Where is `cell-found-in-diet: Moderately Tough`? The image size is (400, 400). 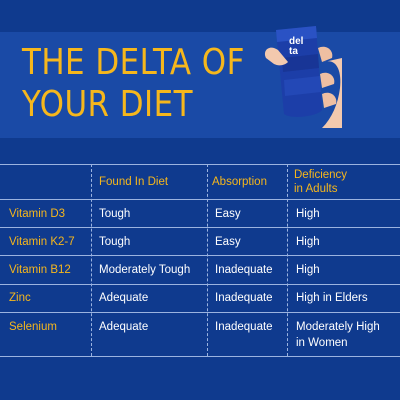 cell-found-in-diet: Moderately Tough is located at coordinates (145, 270).